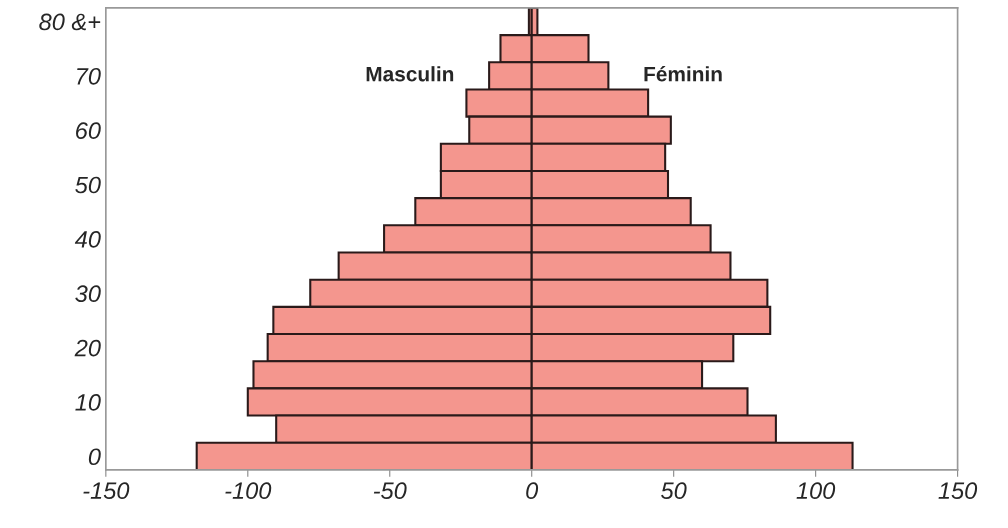  I want to click on x-tick-label: -150, so click(106, 491).